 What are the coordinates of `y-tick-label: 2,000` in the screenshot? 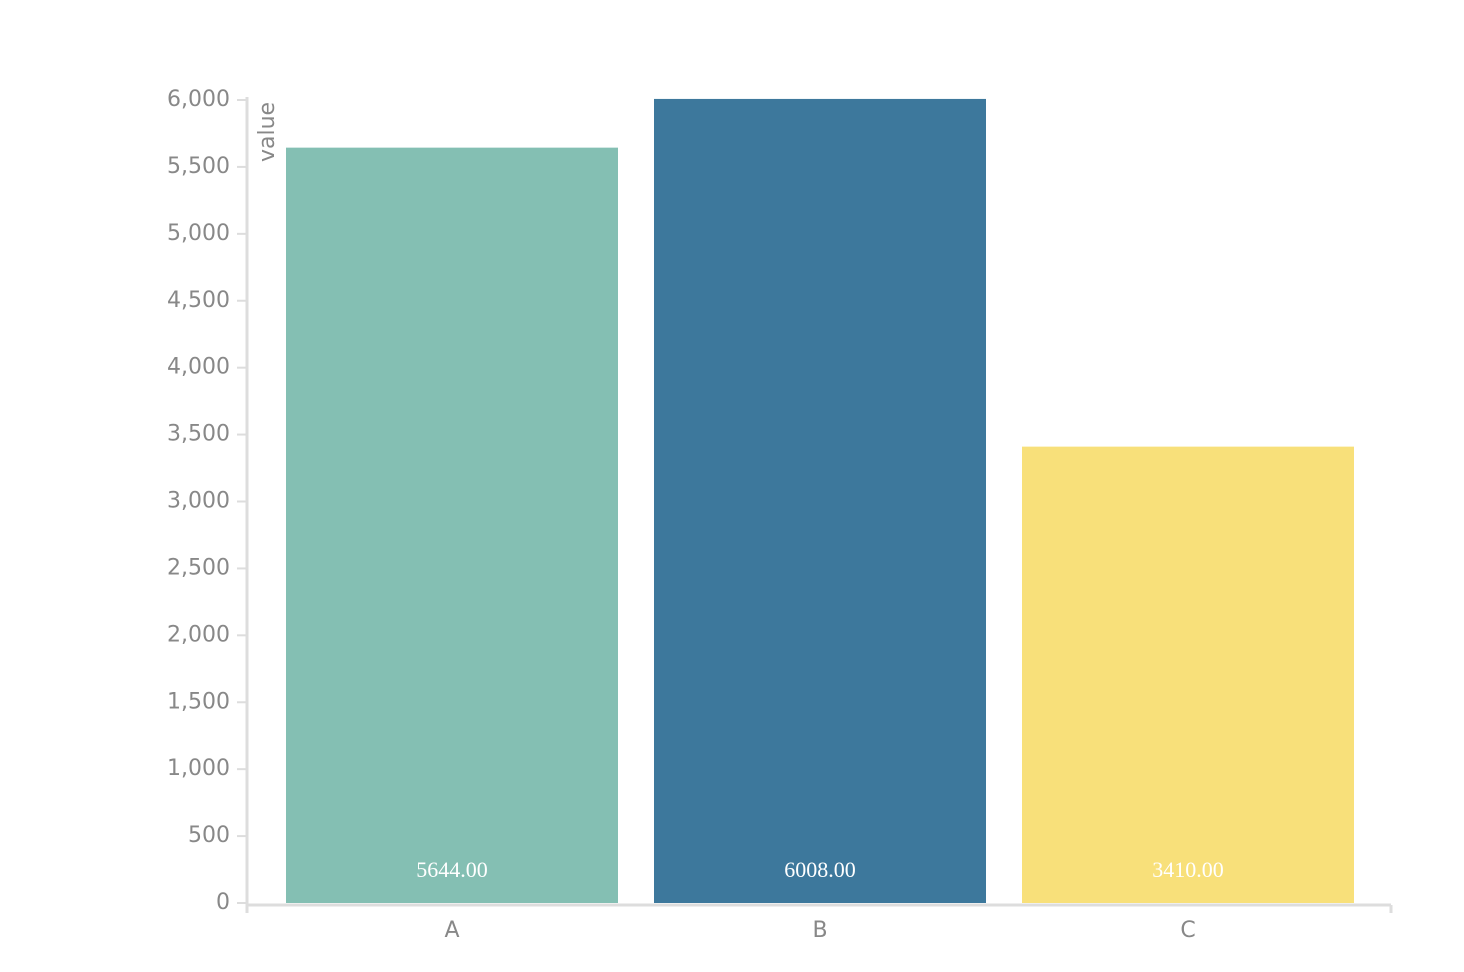 It's located at (198, 634).